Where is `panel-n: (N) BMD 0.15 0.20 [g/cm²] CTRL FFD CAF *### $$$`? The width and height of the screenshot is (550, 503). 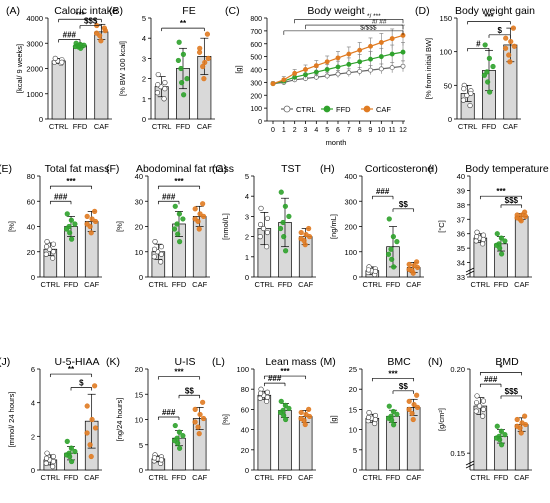 panel-n: (N) BMD 0.15 0.20 [g/cm²] CTRL FFD CAF *### $$$ is located at coordinates (480, 419).